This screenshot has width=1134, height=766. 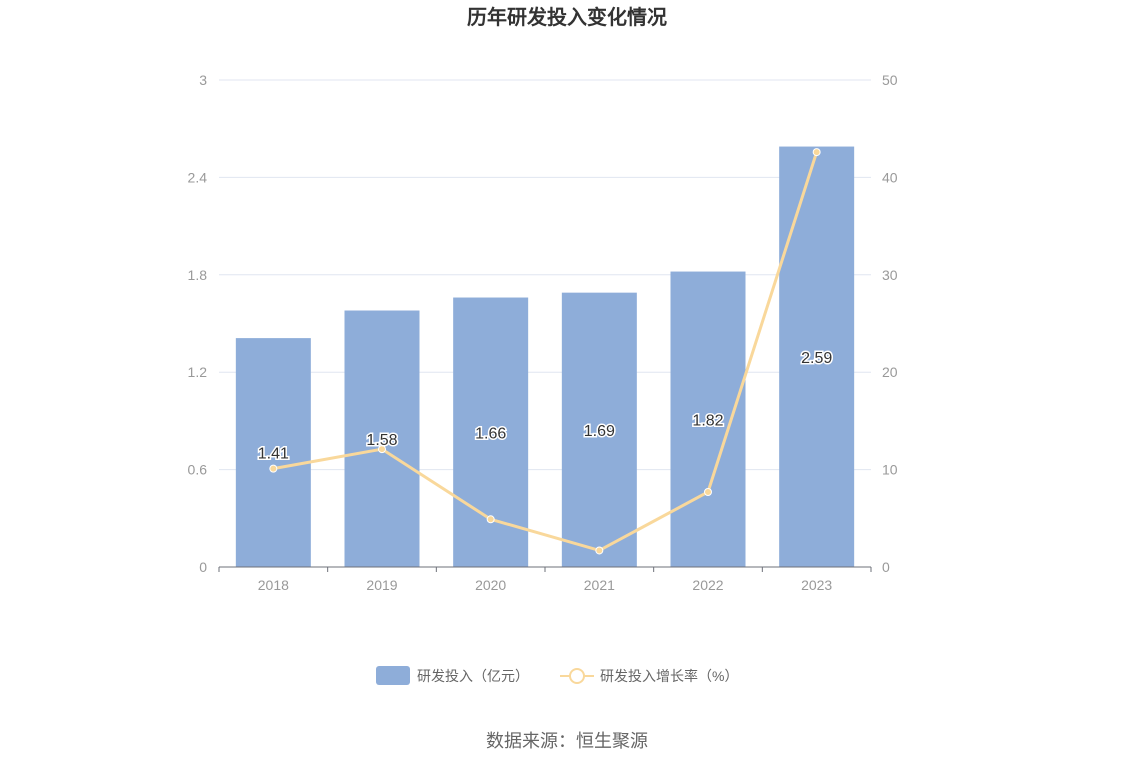 I want to click on right-tick-label: 50, so click(x=890, y=80).